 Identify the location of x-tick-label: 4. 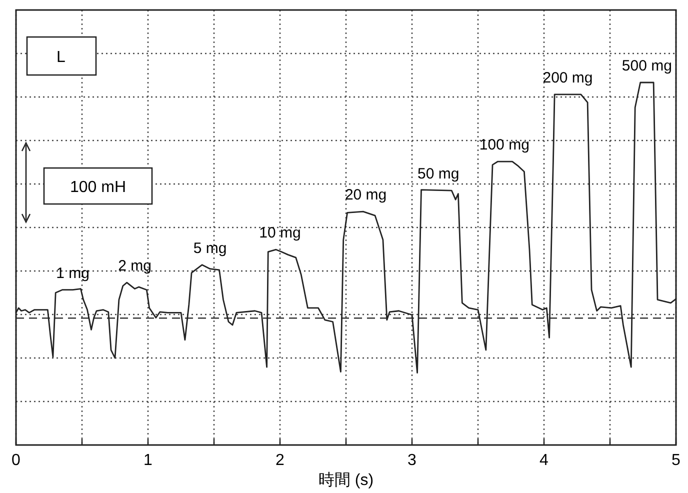
(544, 460).